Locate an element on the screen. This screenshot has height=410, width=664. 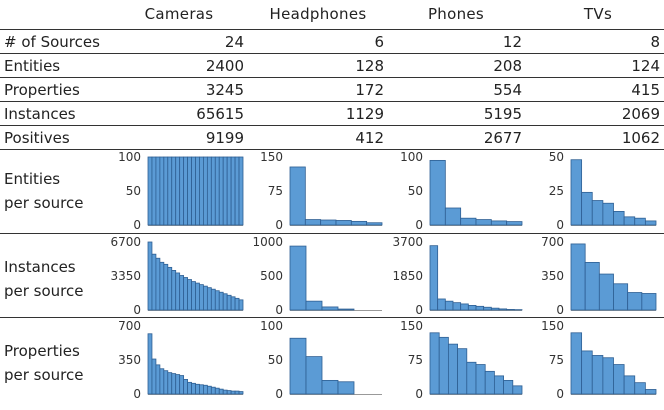
cell-headphones: 172 is located at coordinates (369, 90).